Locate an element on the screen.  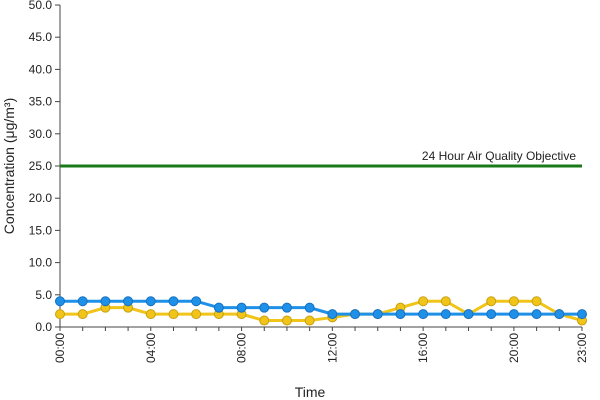
series-line is located at coordinates (321, 307).